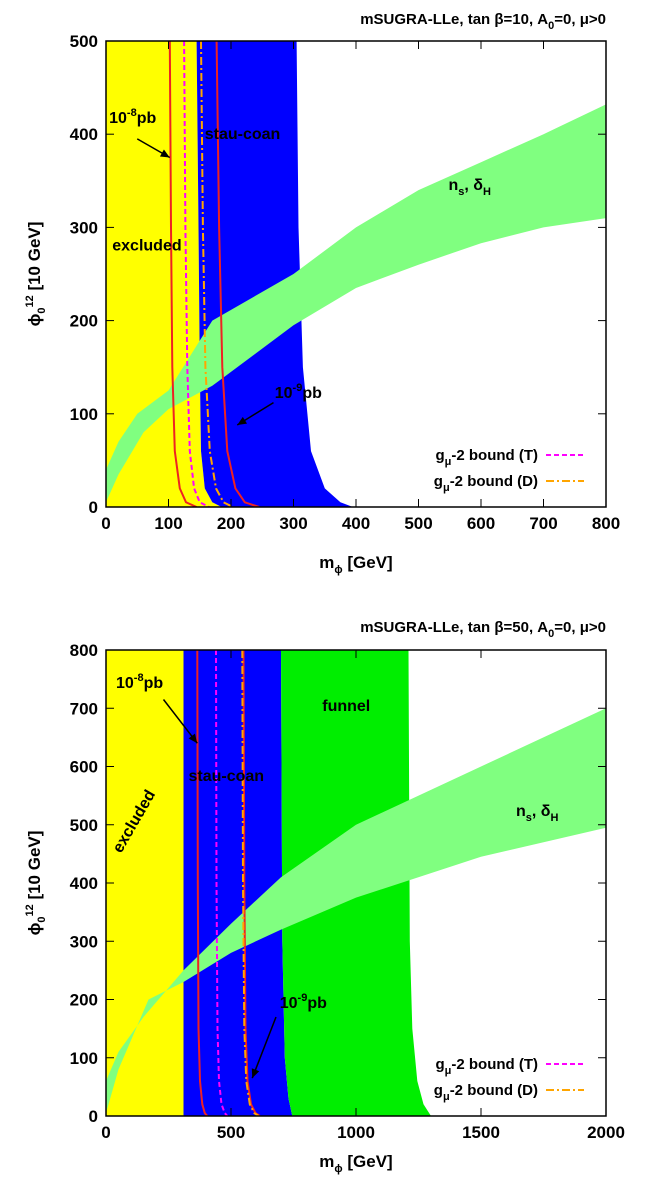  Describe the element at coordinates (606, 1132) in the screenshot. I see `x-tick-label: 2000` at that location.